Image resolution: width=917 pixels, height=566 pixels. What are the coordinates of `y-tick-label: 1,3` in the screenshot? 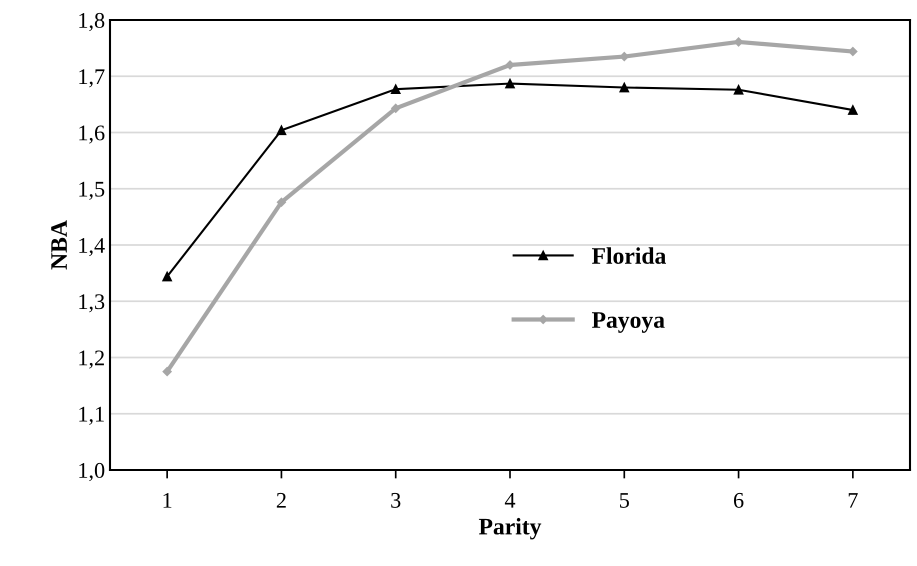 It's located at (91, 303).